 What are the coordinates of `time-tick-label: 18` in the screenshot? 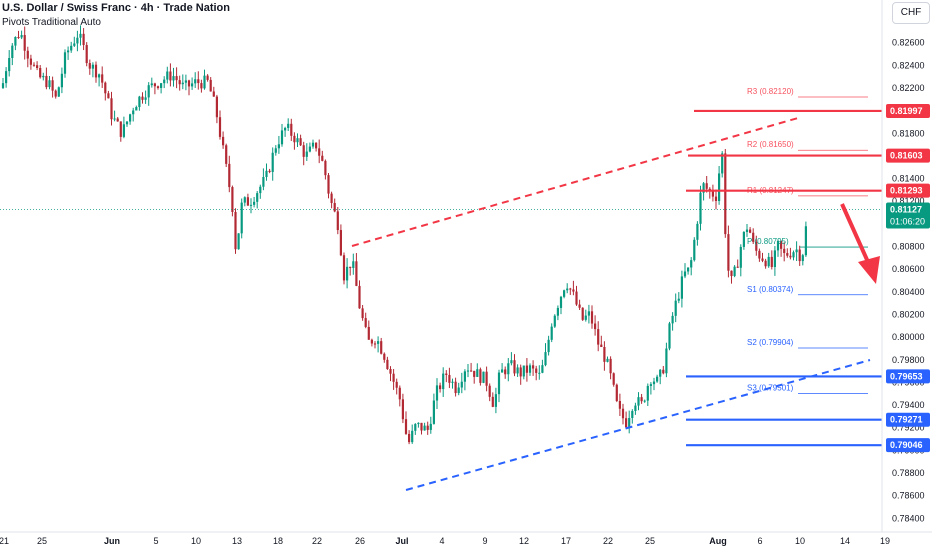 It's located at (278, 541).